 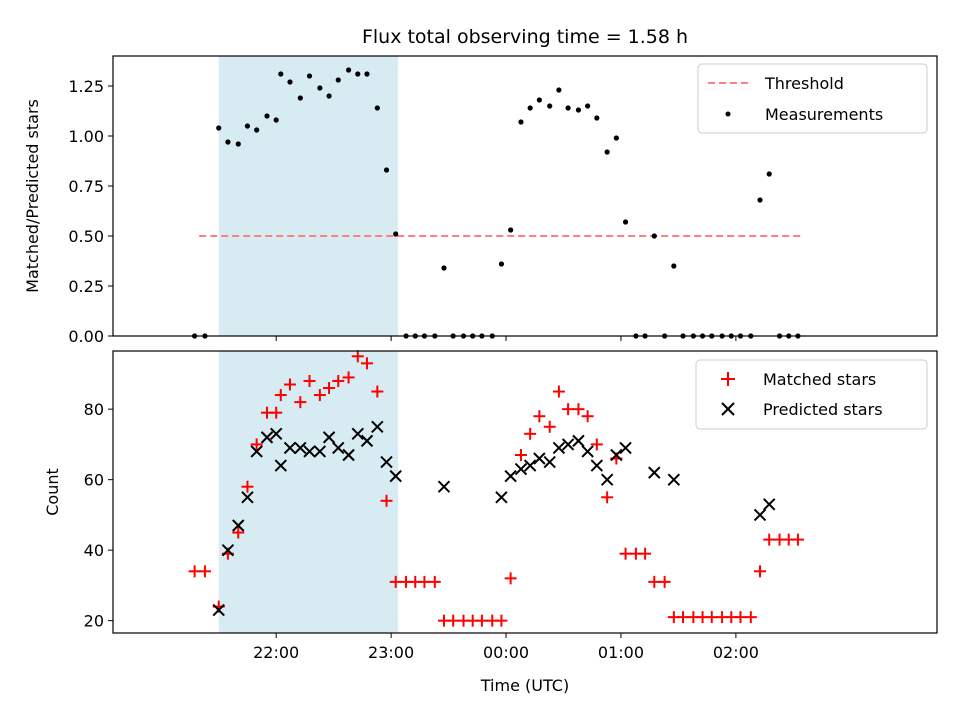 What do you see at coordinates (621, 652) in the screenshot?
I see `x-tick-label: 01:00` at bounding box center [621, 652].